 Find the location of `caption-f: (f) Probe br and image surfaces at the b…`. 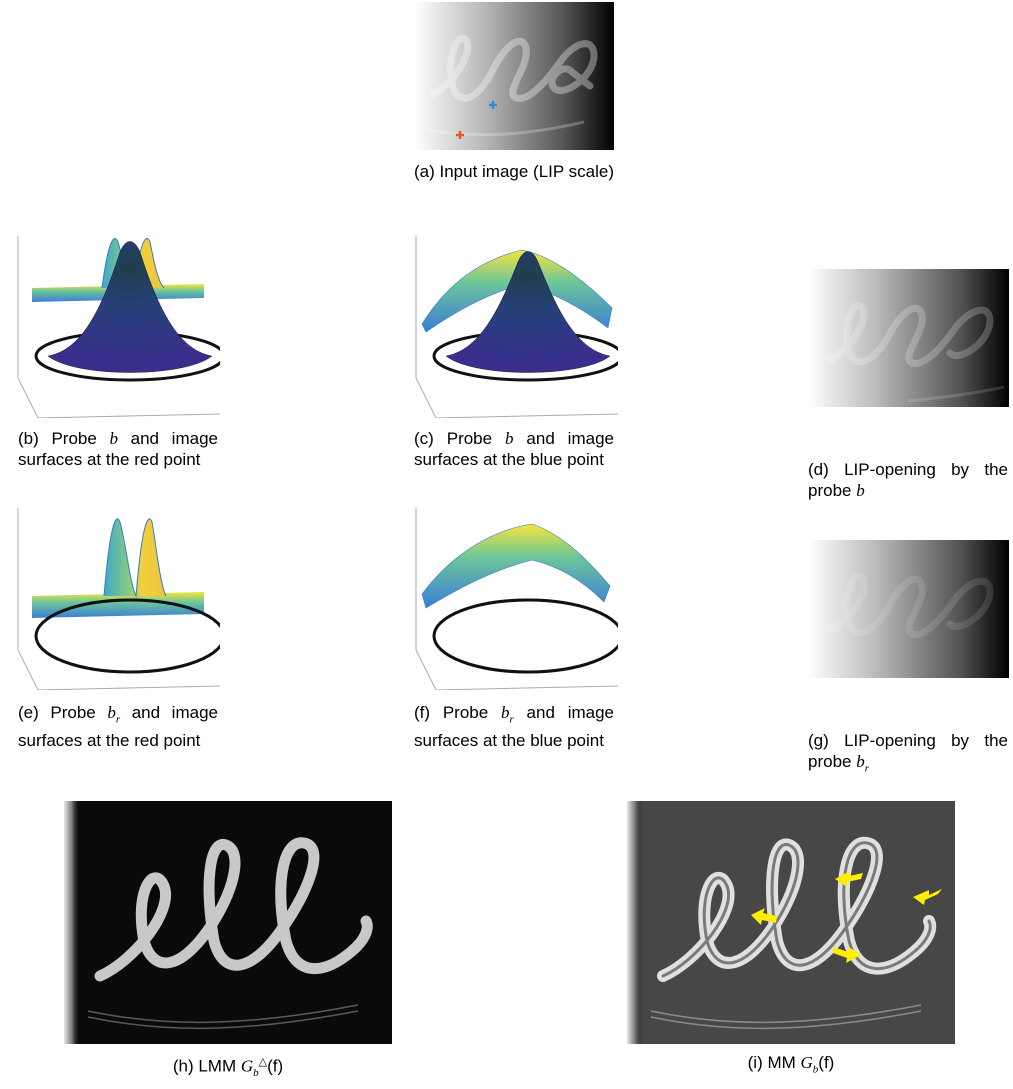

caption-f: (f) Probe br and image surfaces at the b… is located at coordinates (514, 726).